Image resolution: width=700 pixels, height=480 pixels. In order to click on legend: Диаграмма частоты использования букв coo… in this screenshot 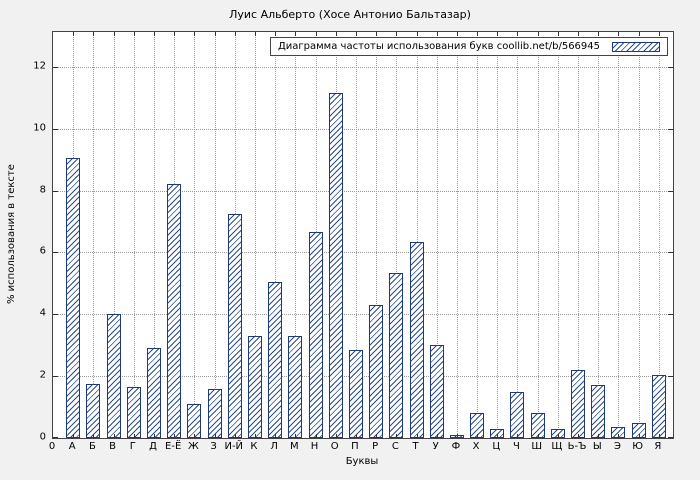, I will do `click(468, 46)`.